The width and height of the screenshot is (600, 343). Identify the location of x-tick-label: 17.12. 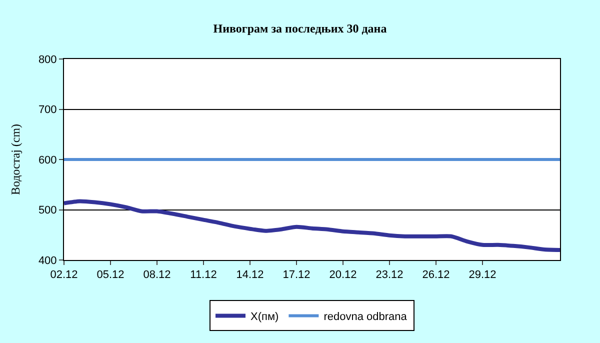
(296, 275).